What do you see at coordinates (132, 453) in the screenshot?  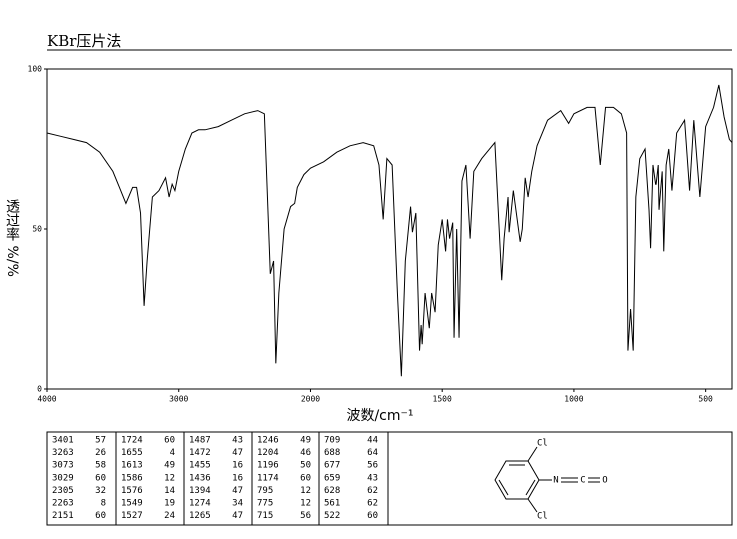 I see `peak-wavenumber: 1655` at bounding box center [132, 453].